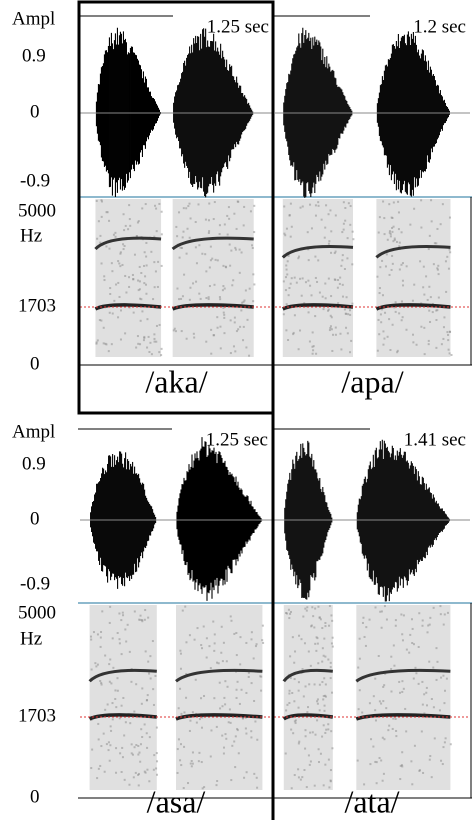 The width and height of the screenshot is (472, 820). What do you see at coordinates (219, 697) in the screenshot?
I see `spectrogram-region` at bounding box center [219, 697].